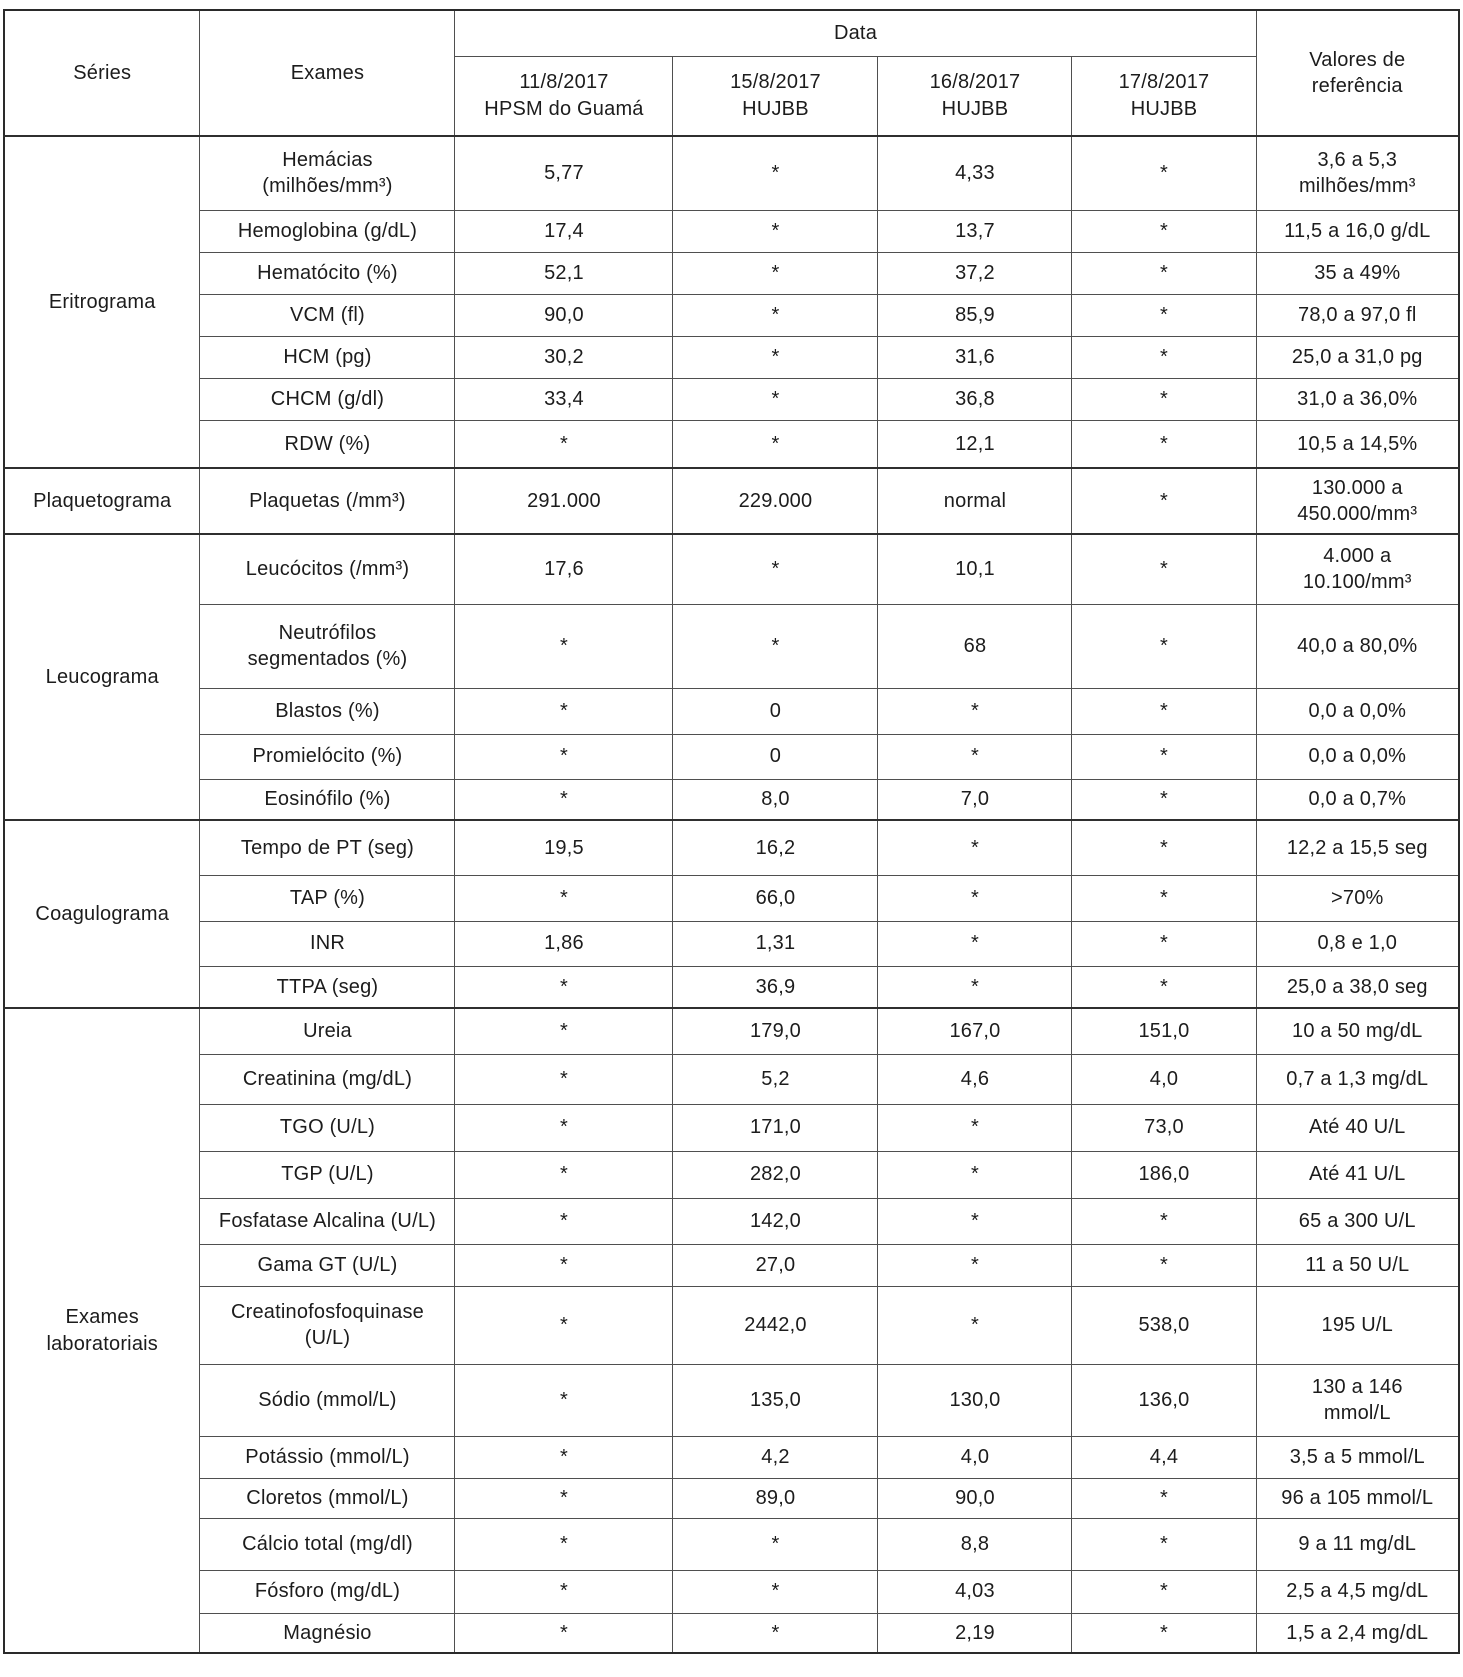 The width and height of the screenshot is (1463, 1677). Describe the element at coordinates (855, 33) in the screenshot. I see `data-column-header: Data` at that location.